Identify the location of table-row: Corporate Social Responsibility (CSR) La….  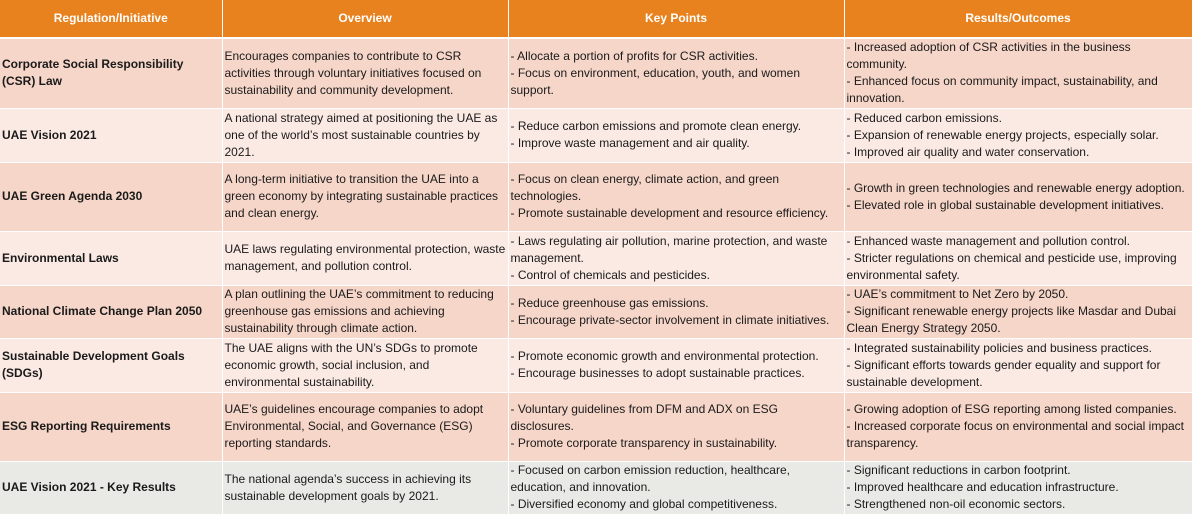
(596, 73).